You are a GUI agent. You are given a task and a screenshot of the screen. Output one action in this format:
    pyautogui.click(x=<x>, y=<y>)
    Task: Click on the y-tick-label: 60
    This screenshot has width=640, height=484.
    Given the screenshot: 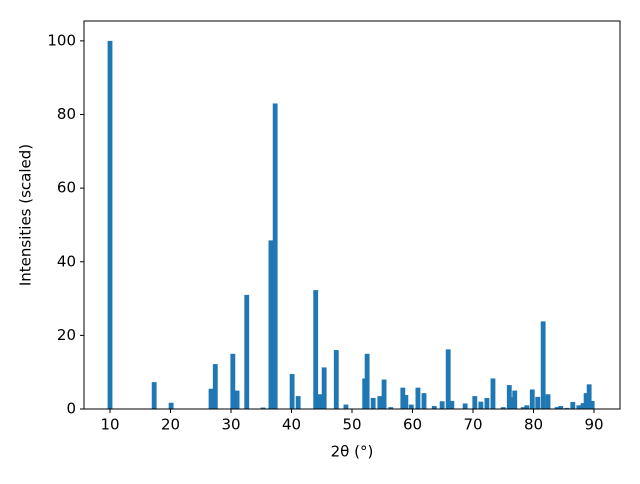 What is the action you would take?
    pyautogui.click(x=66, y=188)
    